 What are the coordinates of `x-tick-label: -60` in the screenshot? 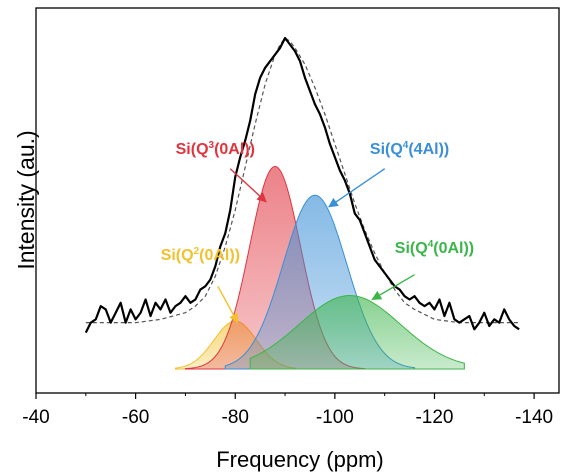 It's located at (135, 417).